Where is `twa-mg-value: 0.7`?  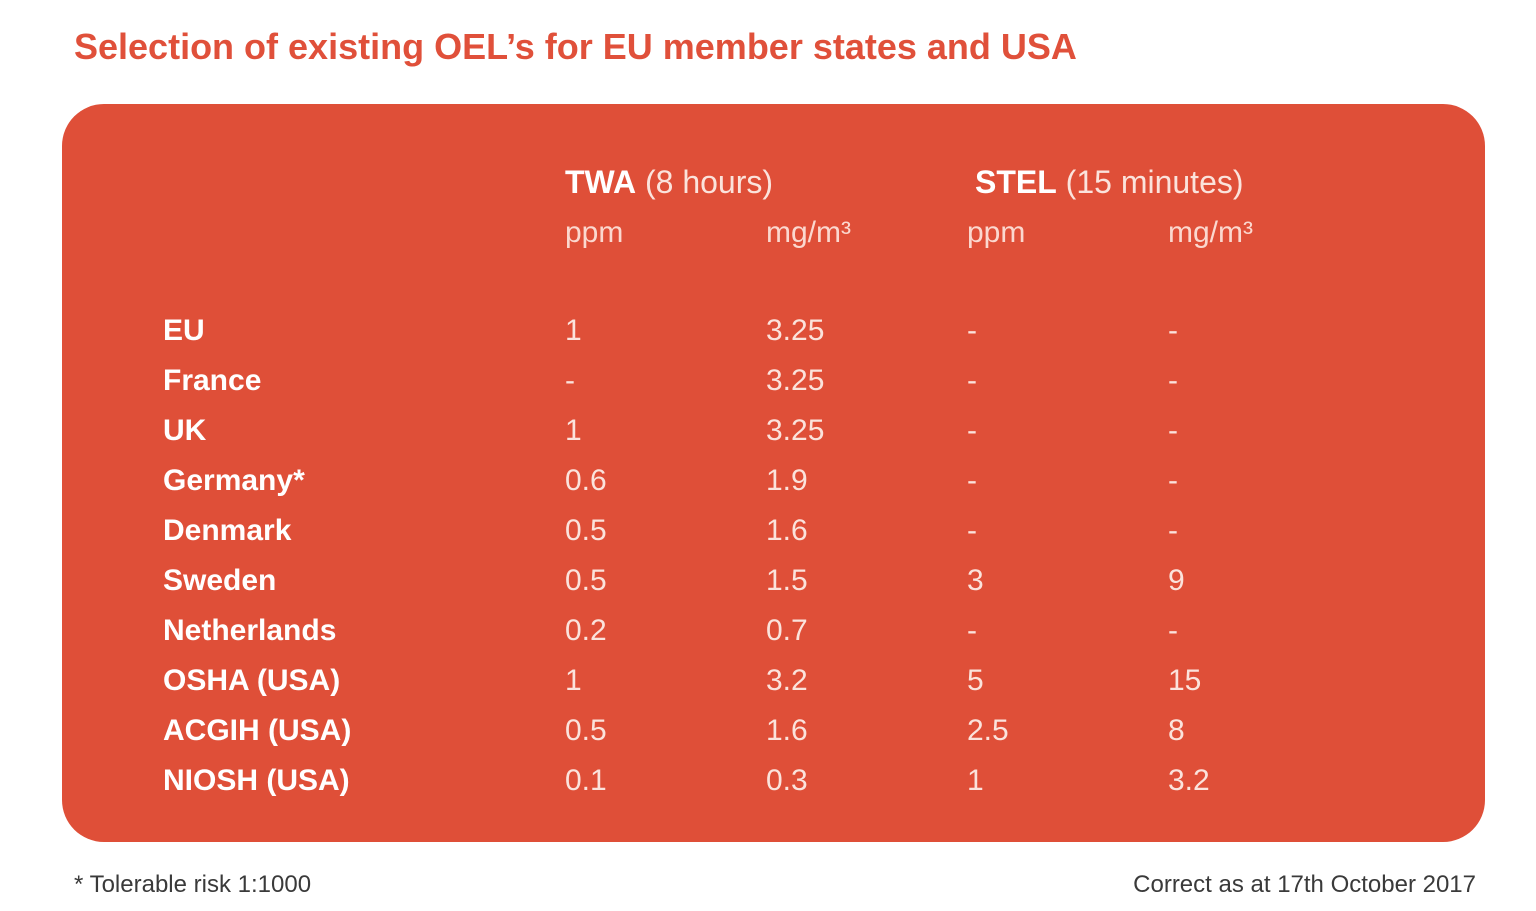
twa-mg-value: 0.7 is located at coordinates (787, 630).